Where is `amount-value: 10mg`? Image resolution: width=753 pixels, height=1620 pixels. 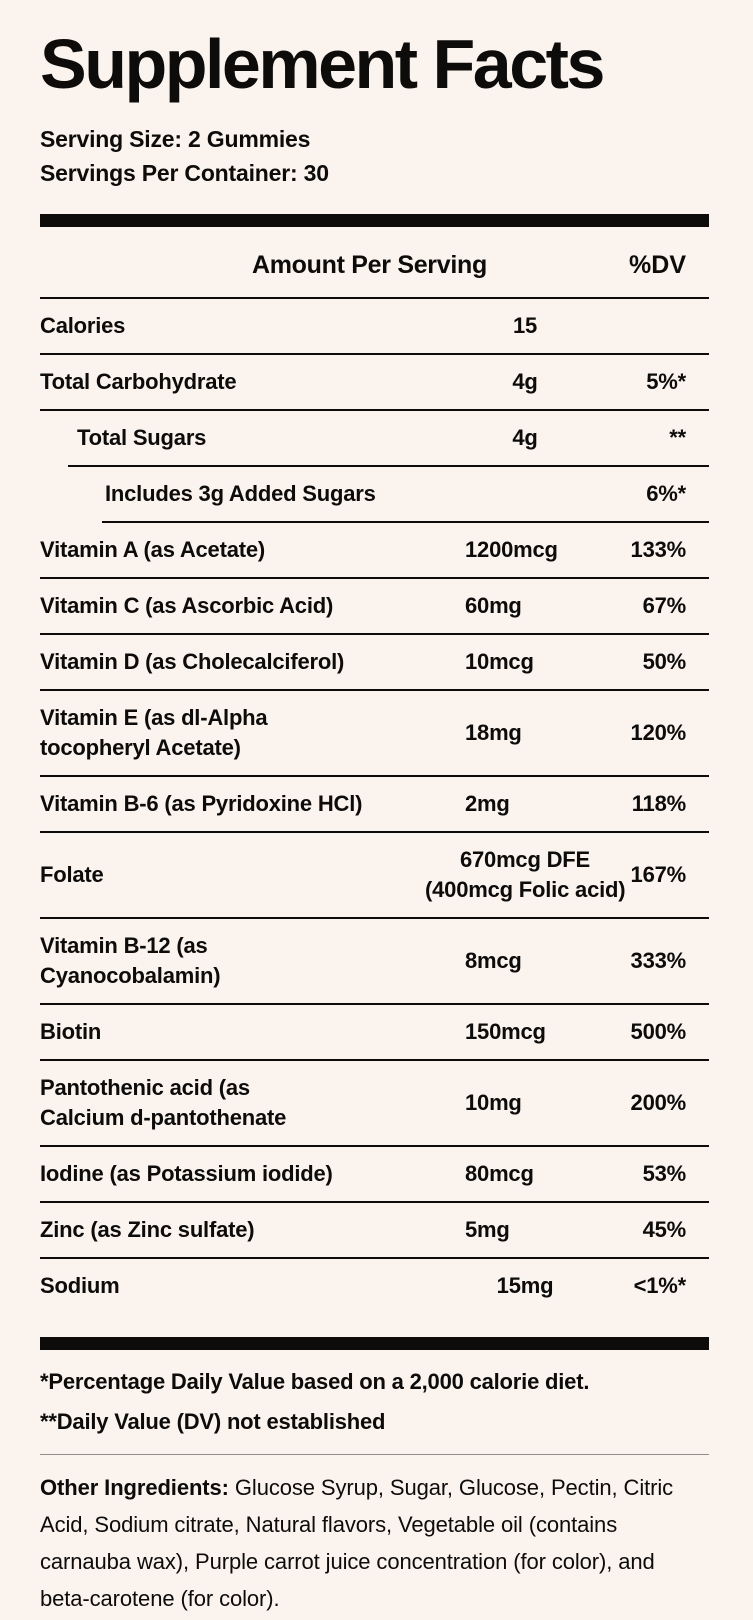
amount-value: 10mg is located at coordinates (493, 1102).